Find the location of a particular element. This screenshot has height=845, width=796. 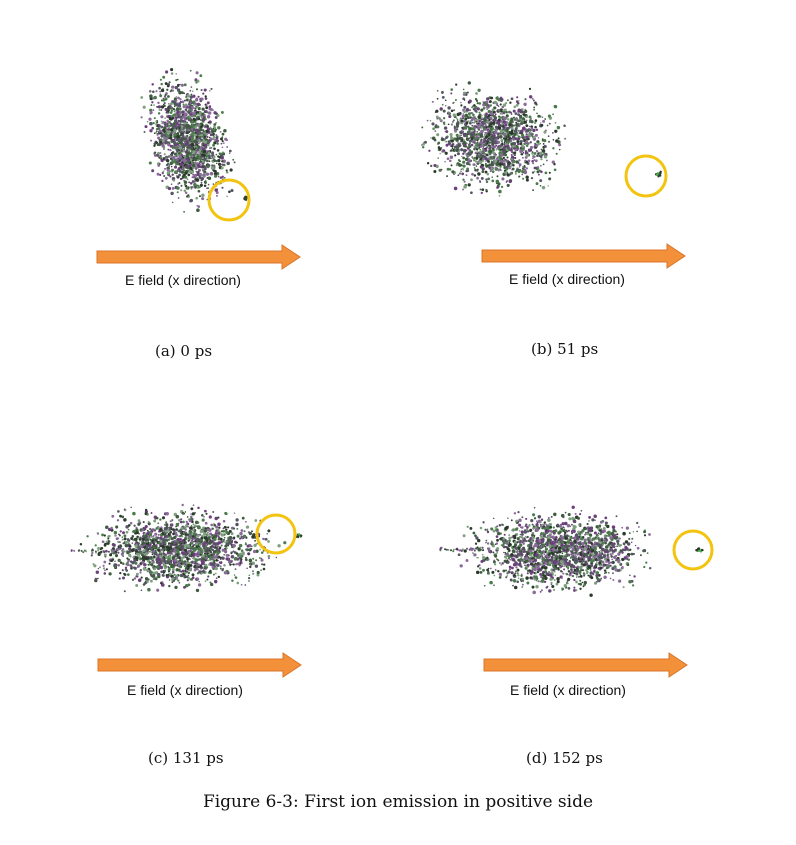

molecular-cluster-b-svg is located at coordinates (553, 175).